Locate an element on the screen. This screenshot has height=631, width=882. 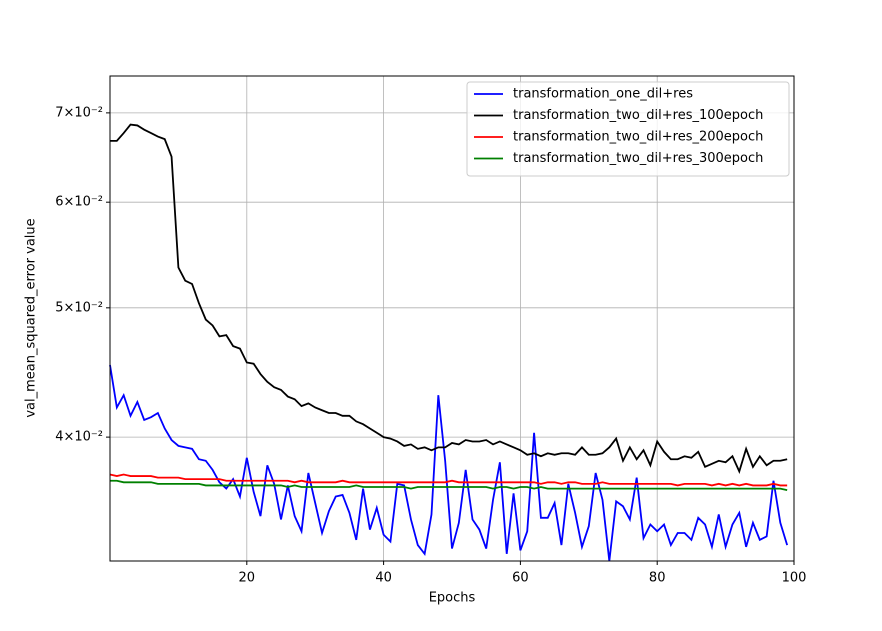
legend-label: transformation_two_dil+res_200epoch is located at coordinates (638, 137).